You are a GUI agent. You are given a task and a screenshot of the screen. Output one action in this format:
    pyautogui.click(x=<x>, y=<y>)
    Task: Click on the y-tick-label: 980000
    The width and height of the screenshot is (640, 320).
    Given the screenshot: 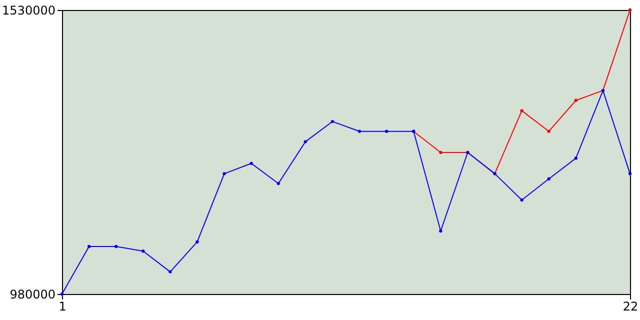 What is the action you would take?
    pyautogui.click(x=33, y=295)
    